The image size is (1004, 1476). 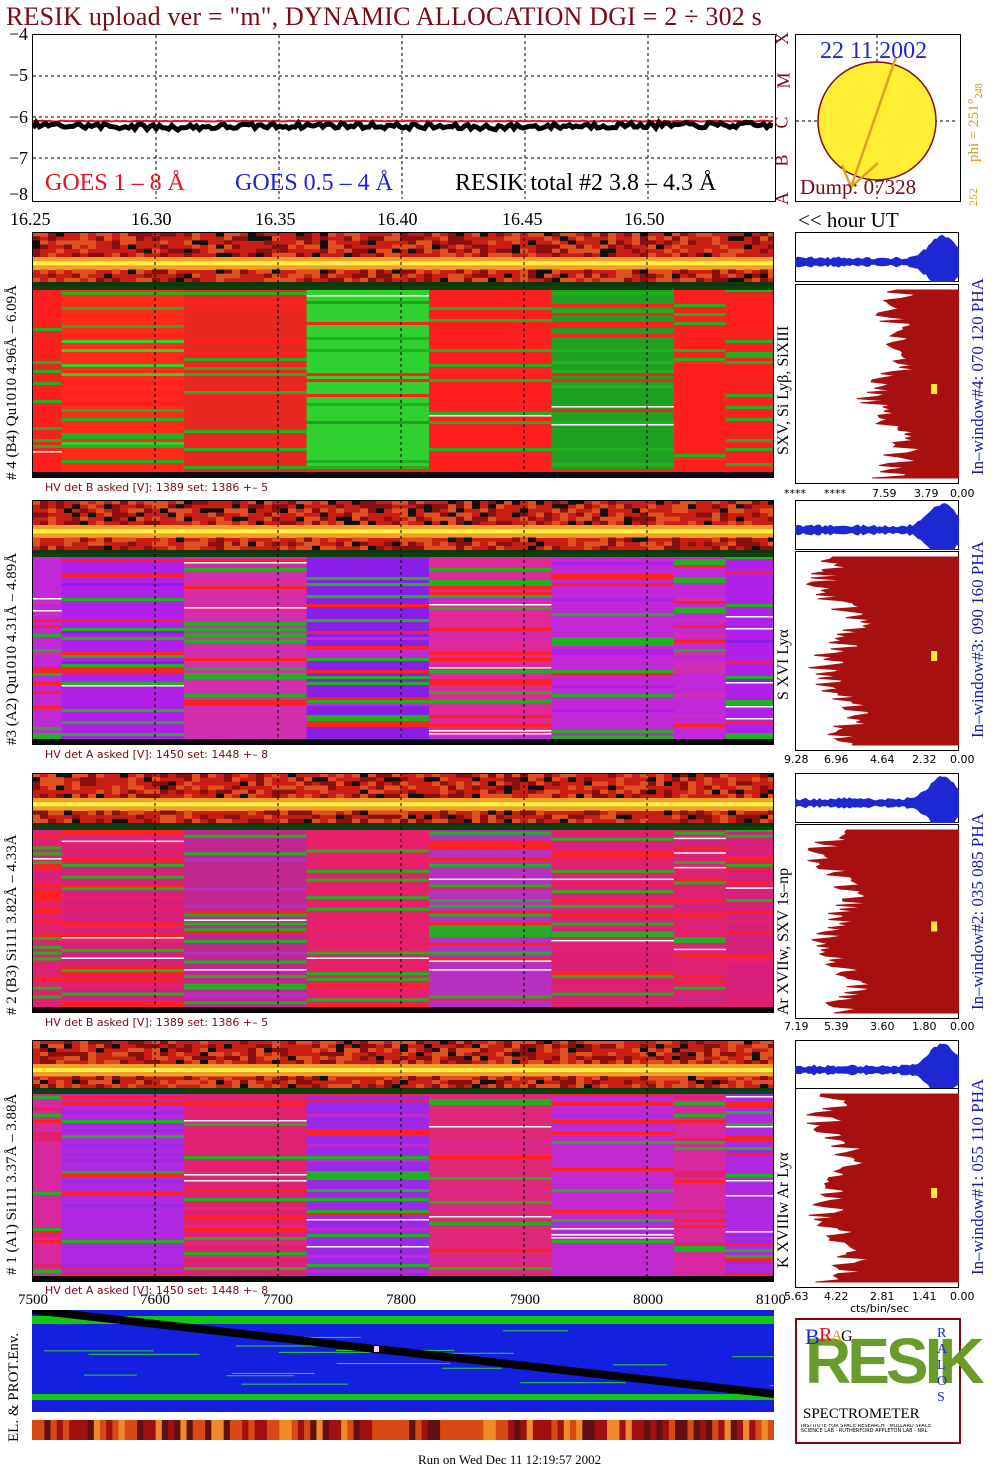 What do you see at coordinates (836, 1026) in the screenshot?
I see `scale-tick: 5.39` at bounding box center [836, 1026].